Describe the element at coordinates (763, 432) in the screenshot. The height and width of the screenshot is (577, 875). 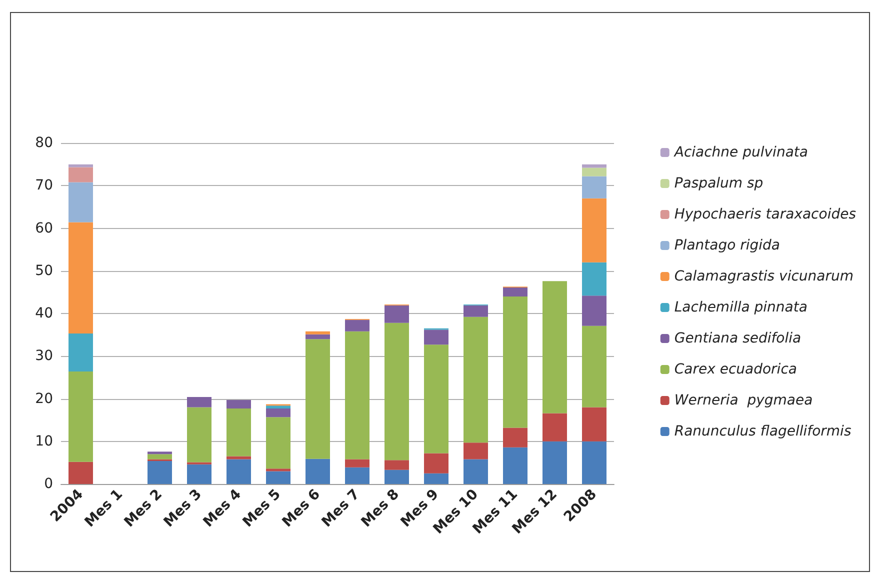
I see `legend-label: Ranunculus flagelliformis` at that location.